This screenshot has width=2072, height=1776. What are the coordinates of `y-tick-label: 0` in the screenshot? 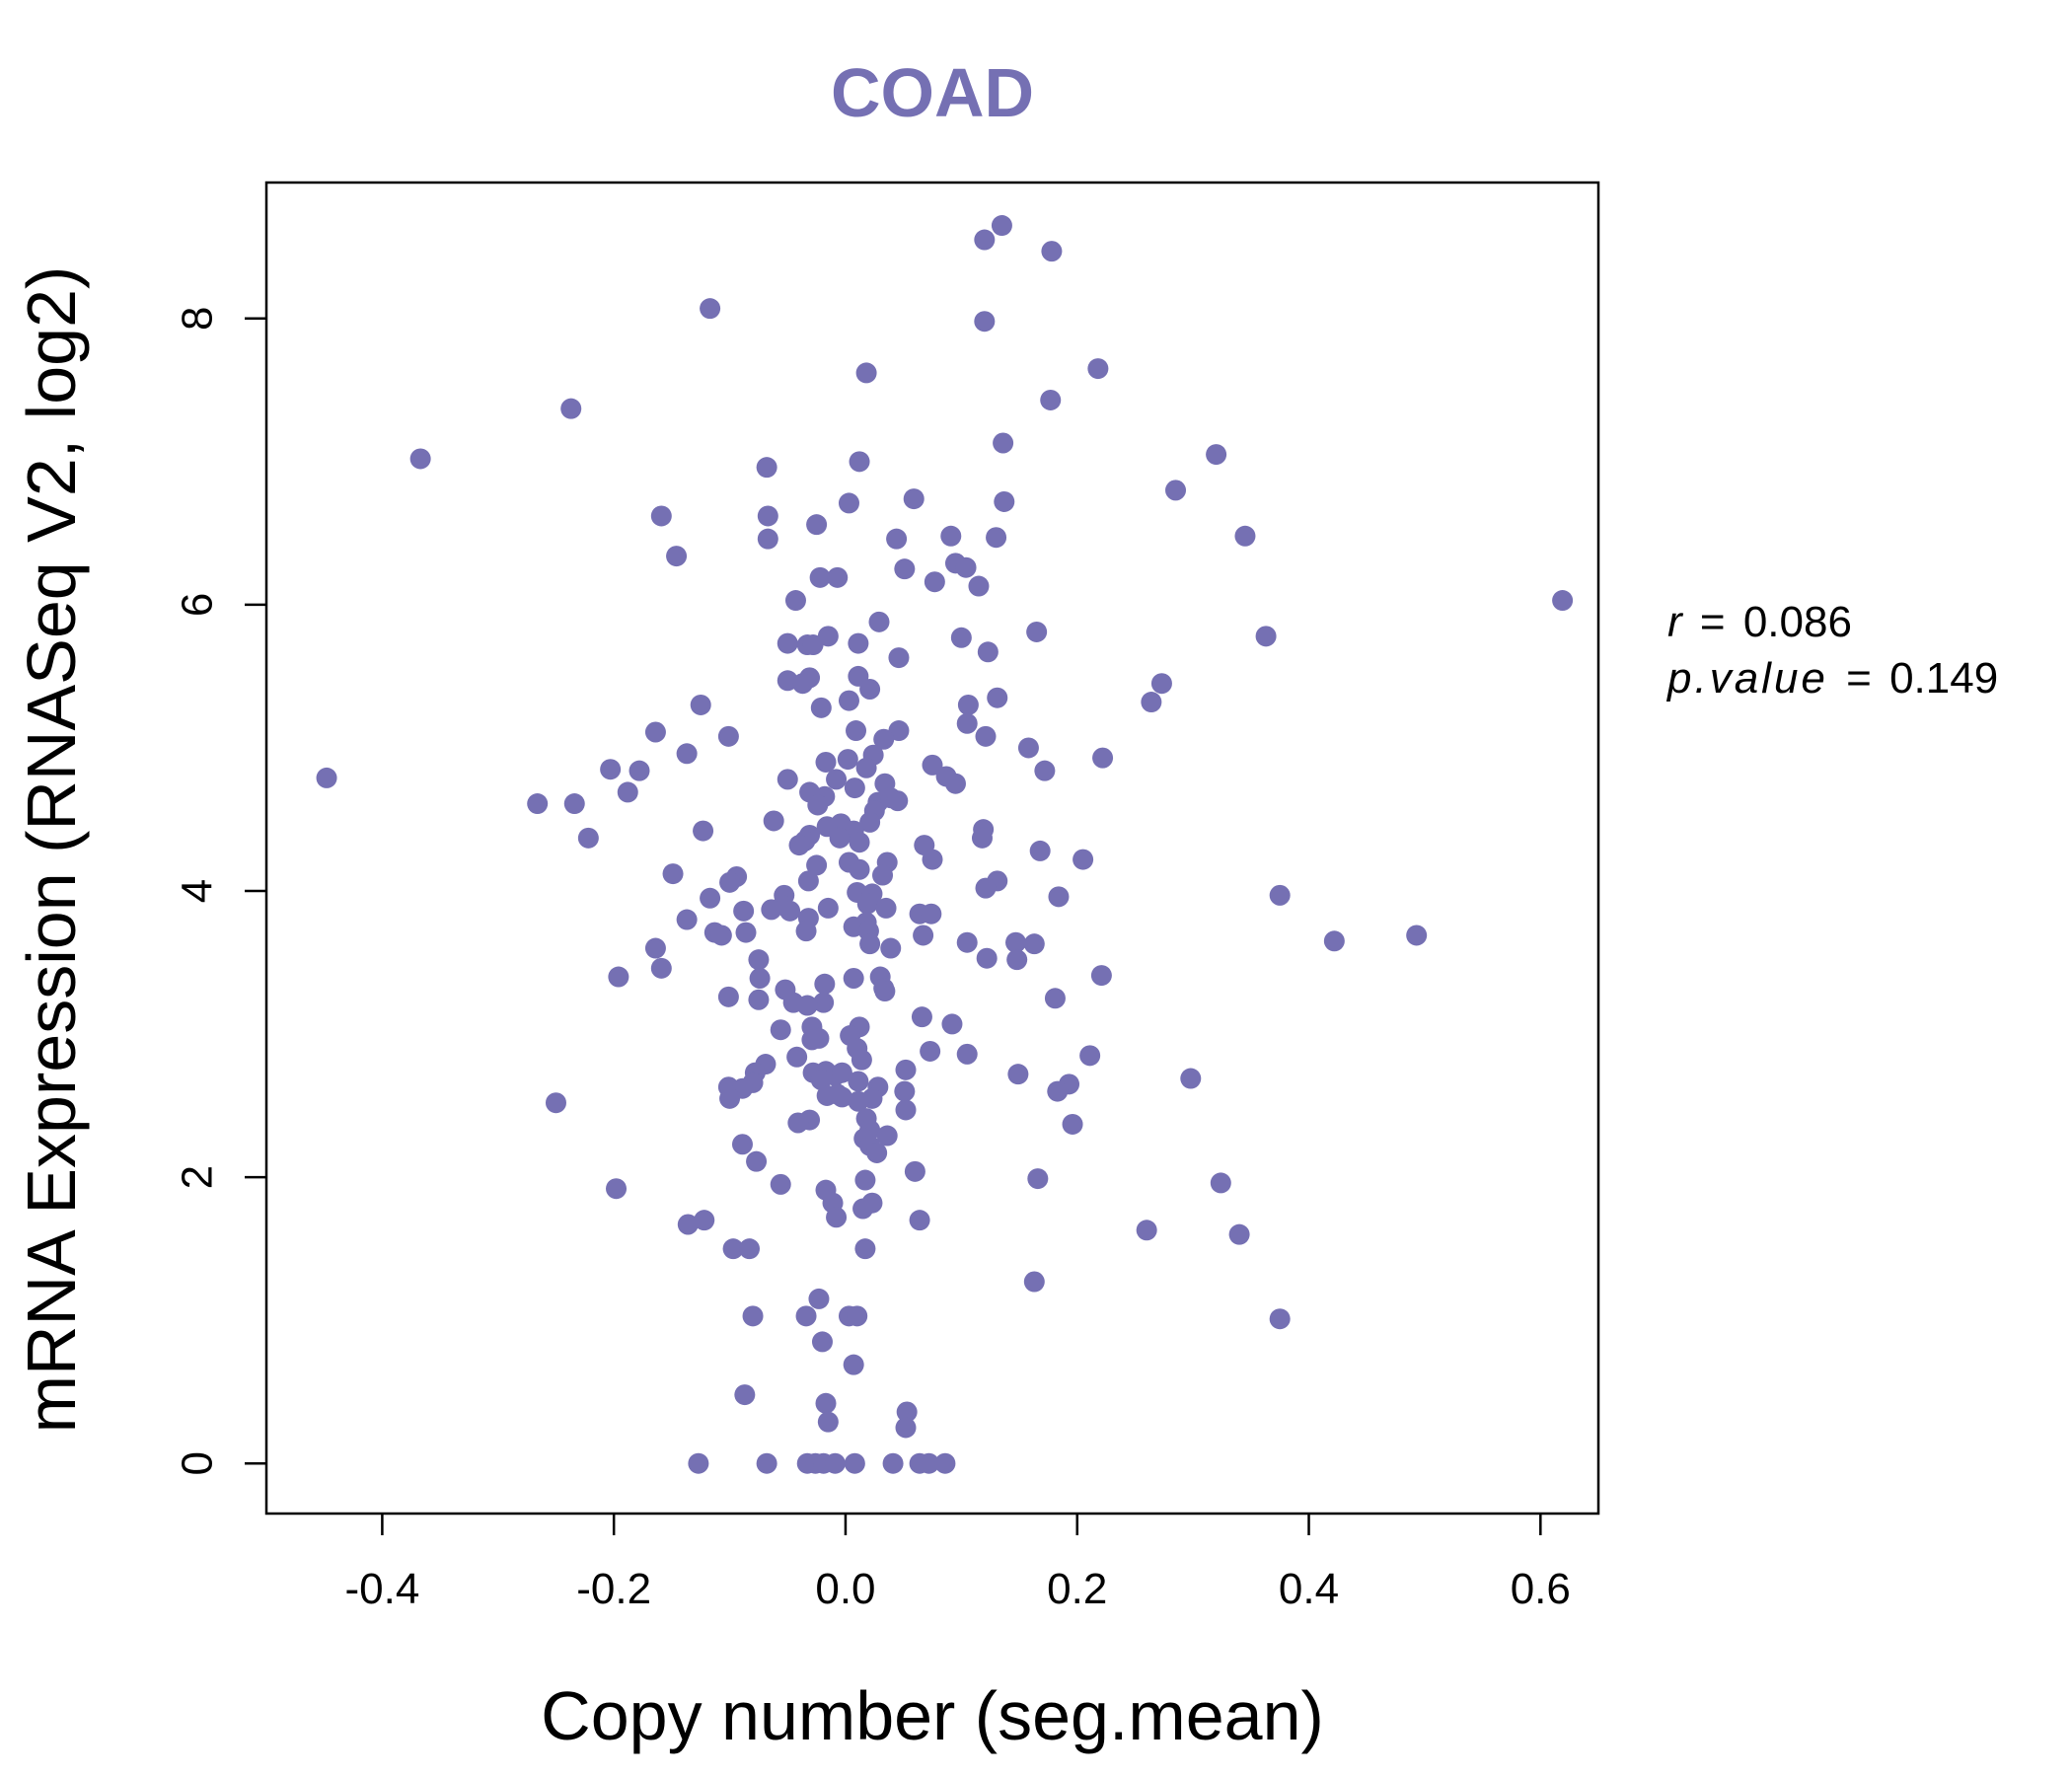 It's located at (198, 1463).